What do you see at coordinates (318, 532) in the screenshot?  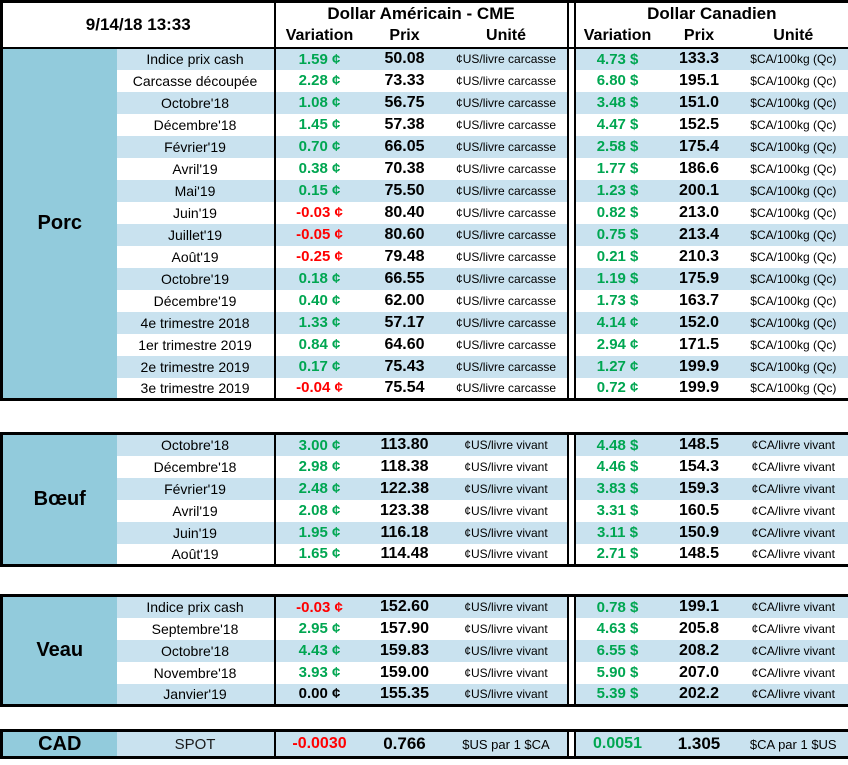 I see `variation-us-cell: 1.95 ¢` at bounding box center [318, 532].